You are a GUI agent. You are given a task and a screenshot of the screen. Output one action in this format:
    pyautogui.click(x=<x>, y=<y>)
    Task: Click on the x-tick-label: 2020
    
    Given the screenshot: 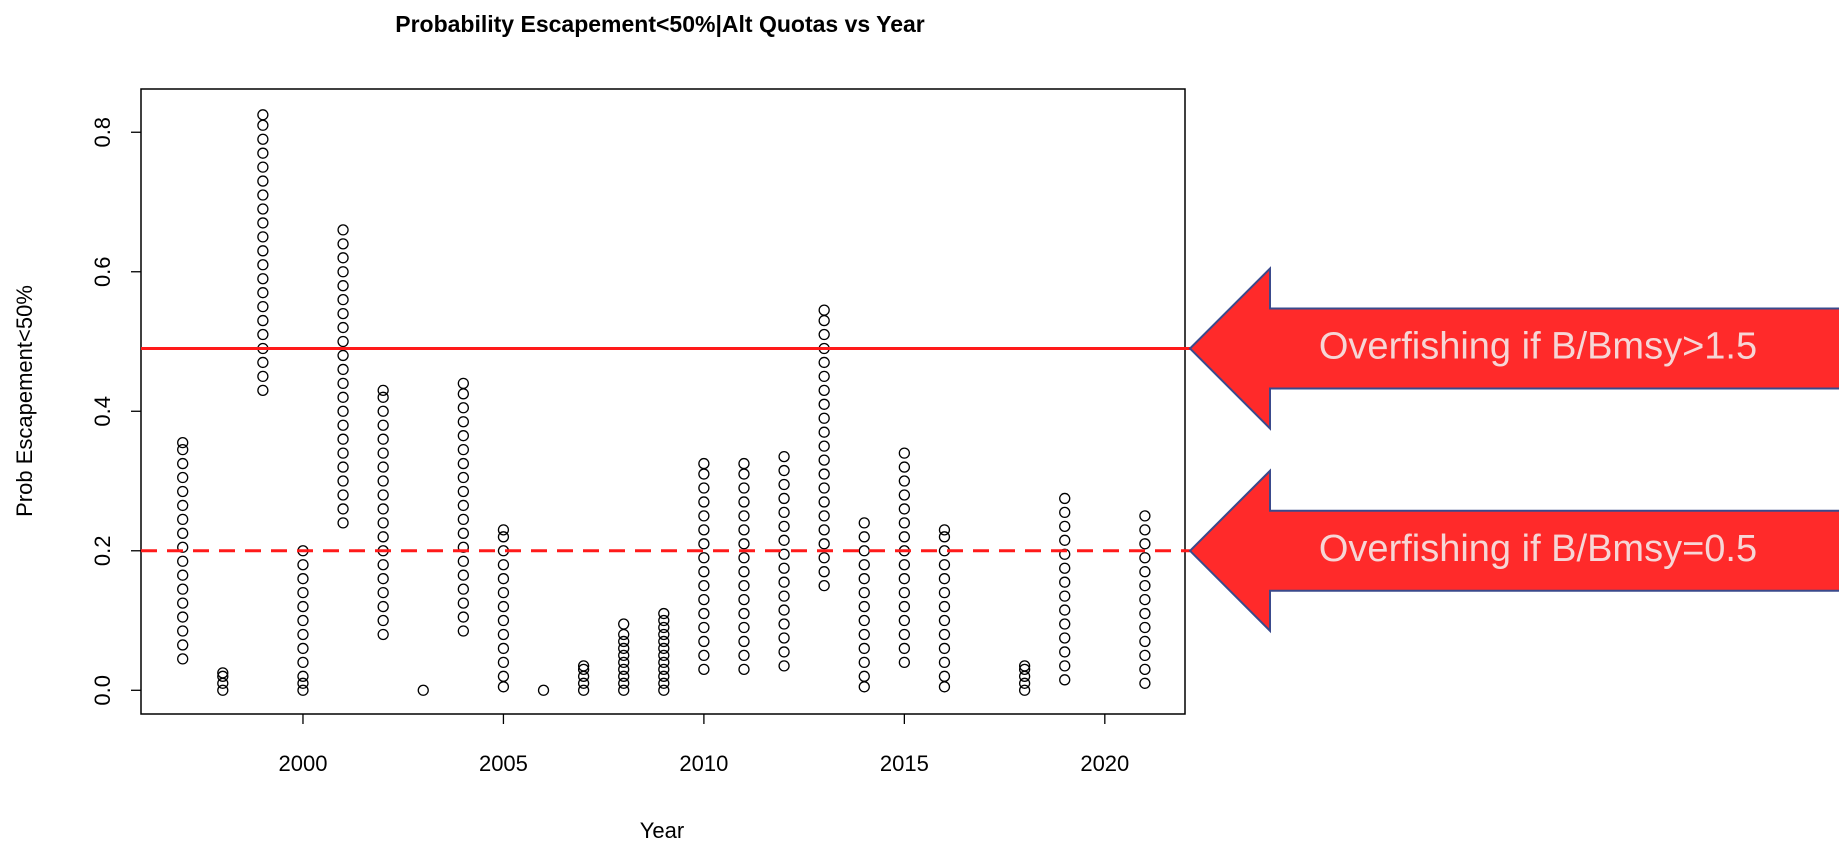 What is the action you would take?
    pyautogui.click(x=1104, y=763)
    